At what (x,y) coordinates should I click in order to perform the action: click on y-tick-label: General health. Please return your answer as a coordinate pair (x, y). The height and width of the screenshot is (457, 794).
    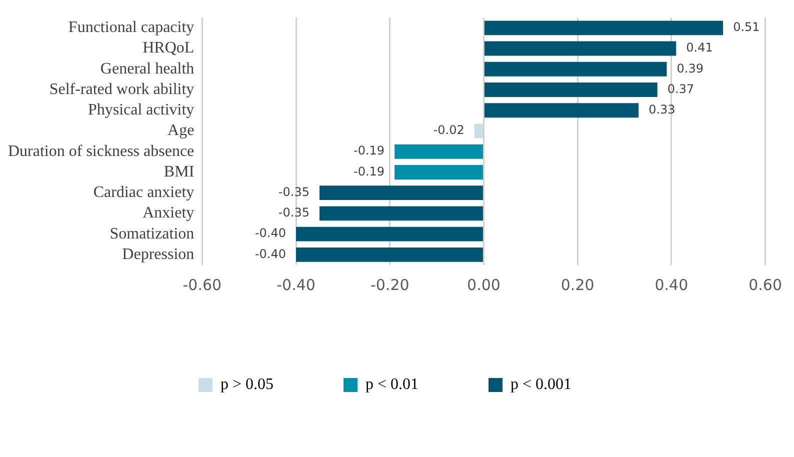
    Looking at the image, I should click on (147, 69).